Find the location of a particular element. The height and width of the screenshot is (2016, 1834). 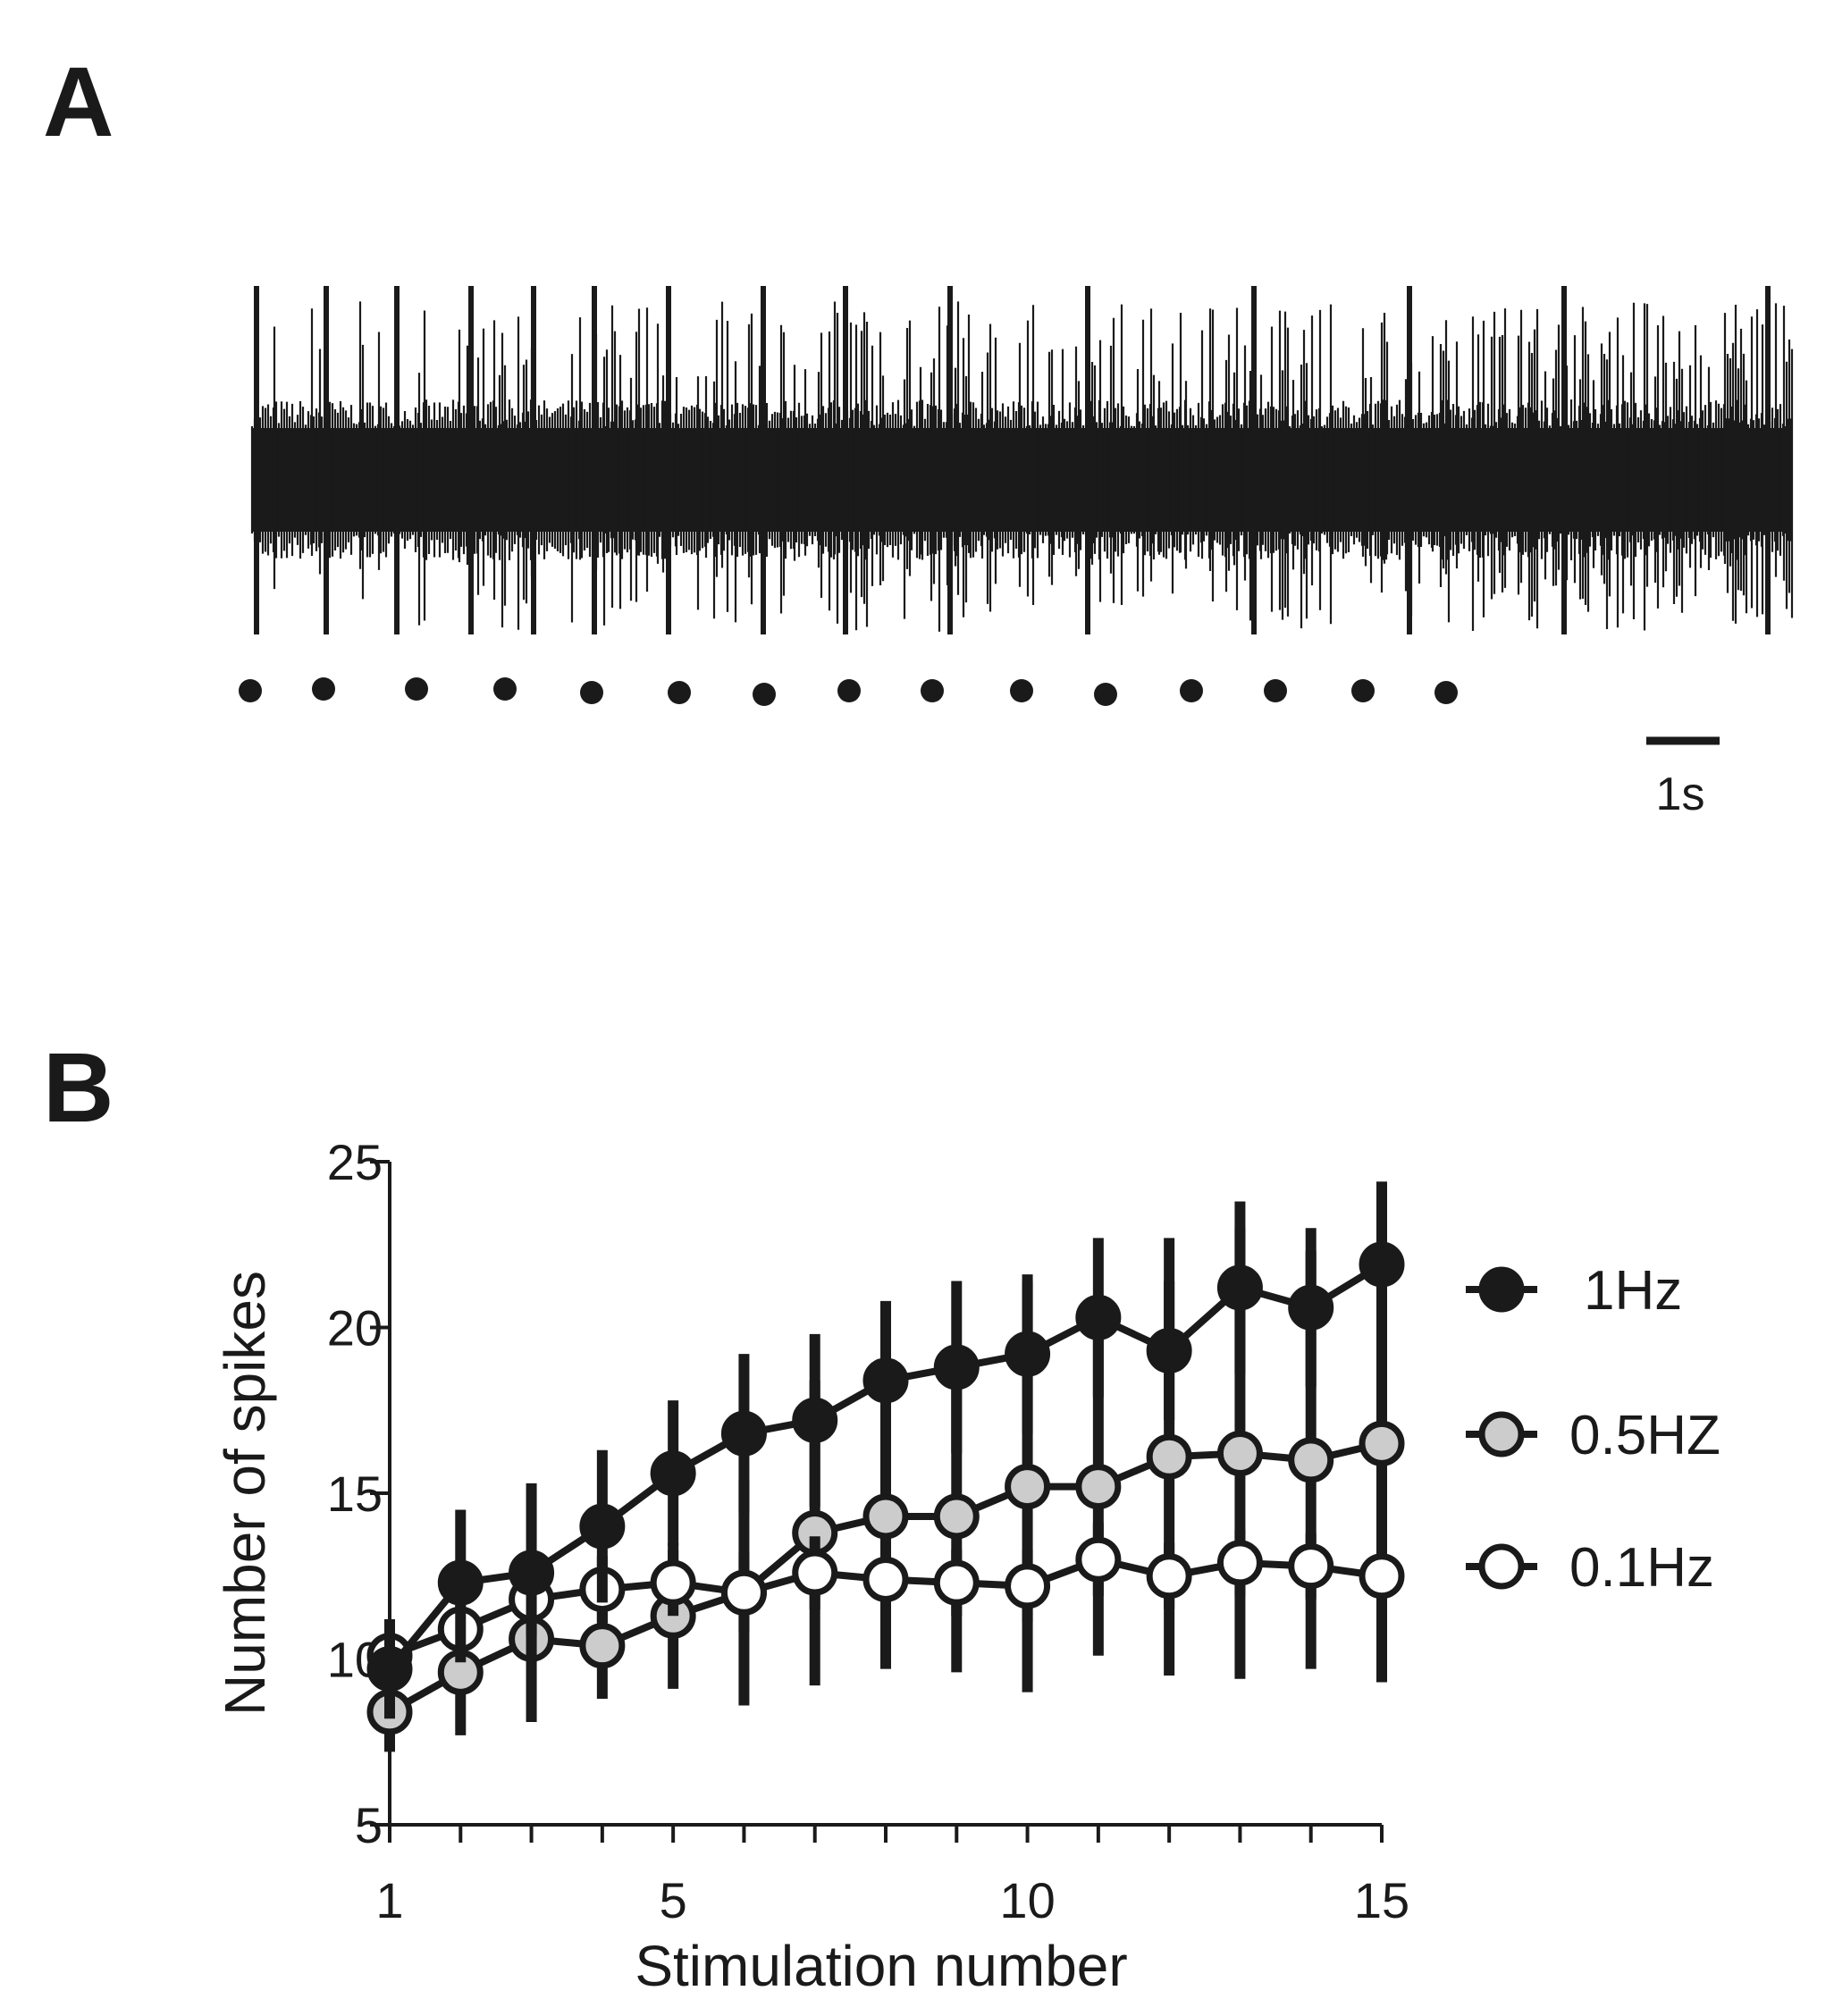

legend-label: 0.1Hz is located at coordinates (1641, 1568).